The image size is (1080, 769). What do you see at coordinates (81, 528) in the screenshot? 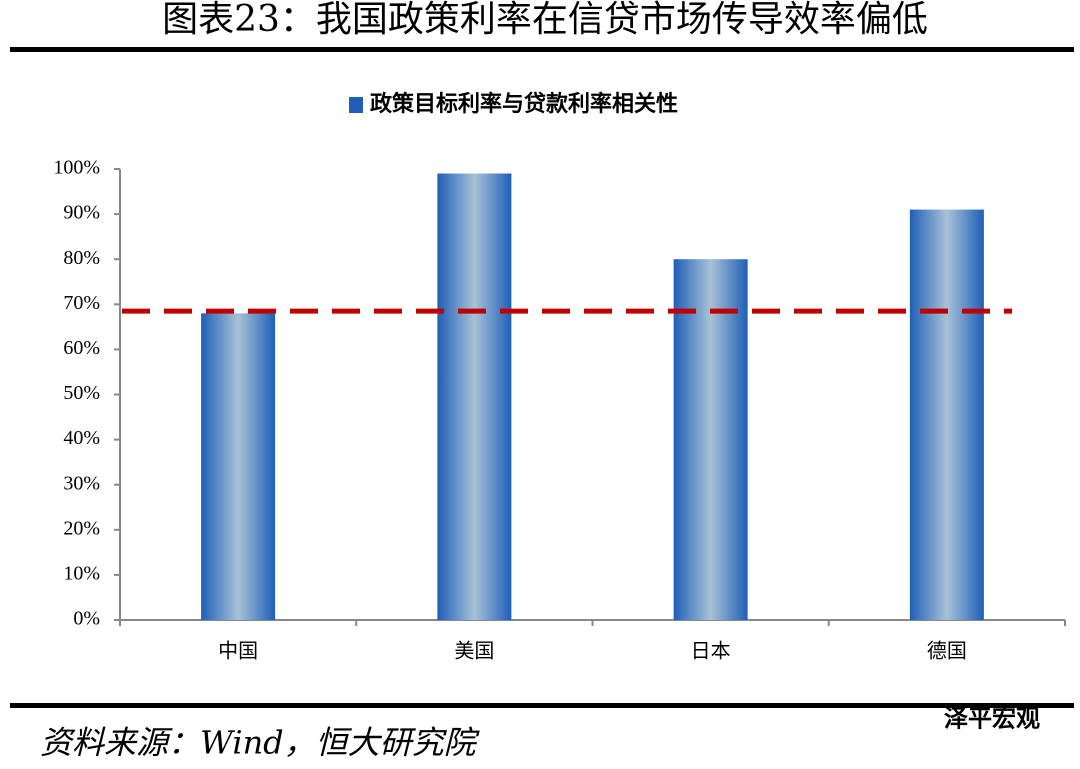
I see `y-tick-label: 20%` at bounding box center [81, 528].